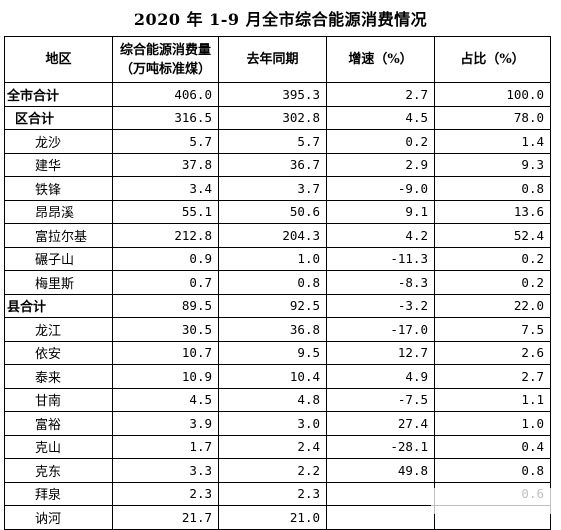 Image resolution: width=561 pixels, height=530 pixels. I want to click on watermark-overlay, so click(491, 501).